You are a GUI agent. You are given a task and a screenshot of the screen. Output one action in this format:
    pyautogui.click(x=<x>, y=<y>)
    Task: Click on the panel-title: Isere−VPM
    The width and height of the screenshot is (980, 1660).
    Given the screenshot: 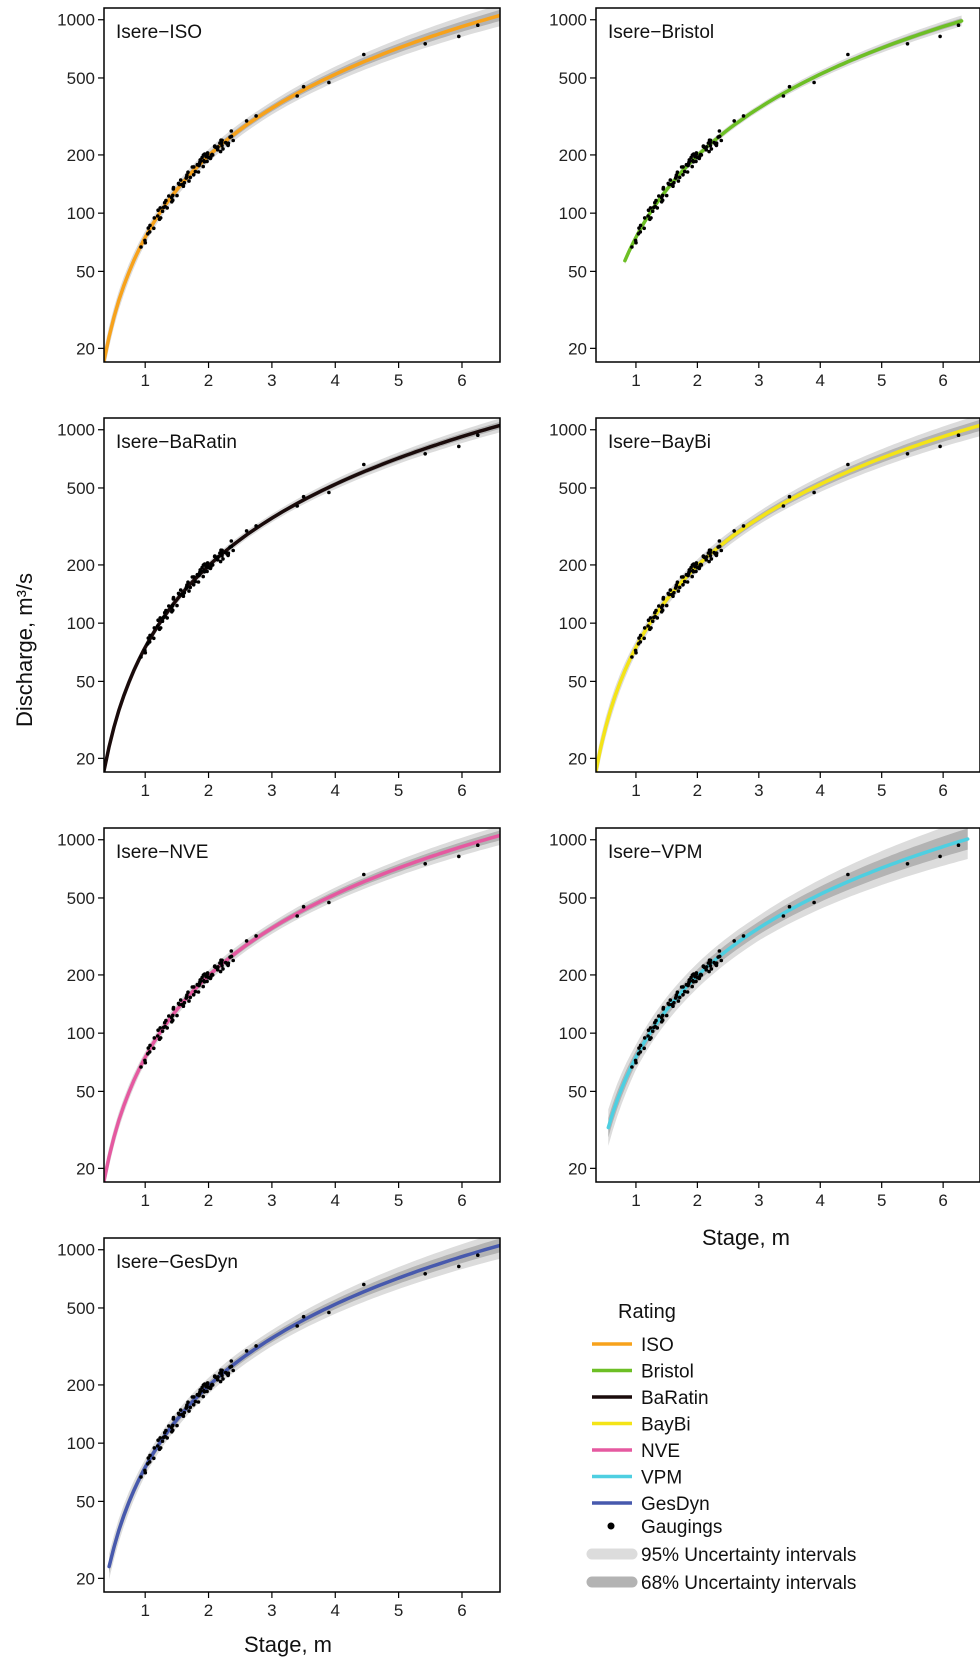 What is the action you would take?
    pyautogui.click(x=655, y=852)
    